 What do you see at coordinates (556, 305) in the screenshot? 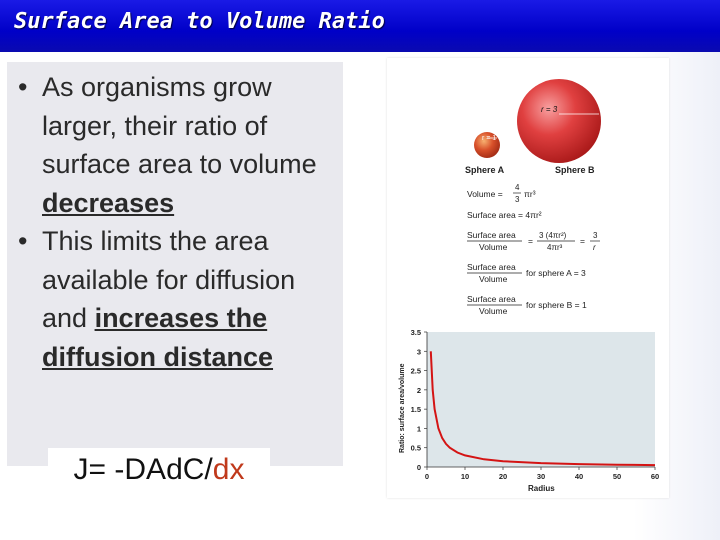
I see `ratio-b-text: for sphere B = 1` at bounding box center [556, 305].